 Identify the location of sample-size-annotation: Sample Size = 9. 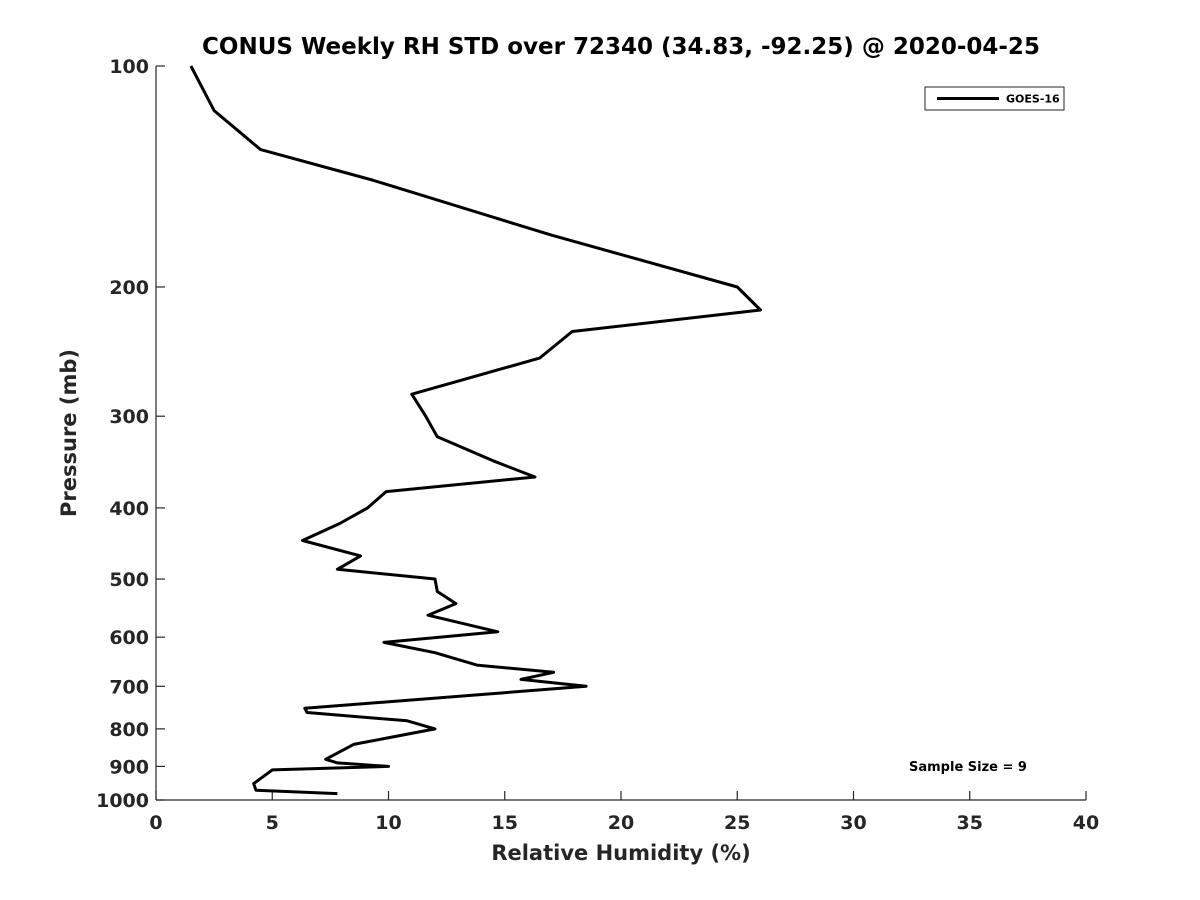
(968, 767).